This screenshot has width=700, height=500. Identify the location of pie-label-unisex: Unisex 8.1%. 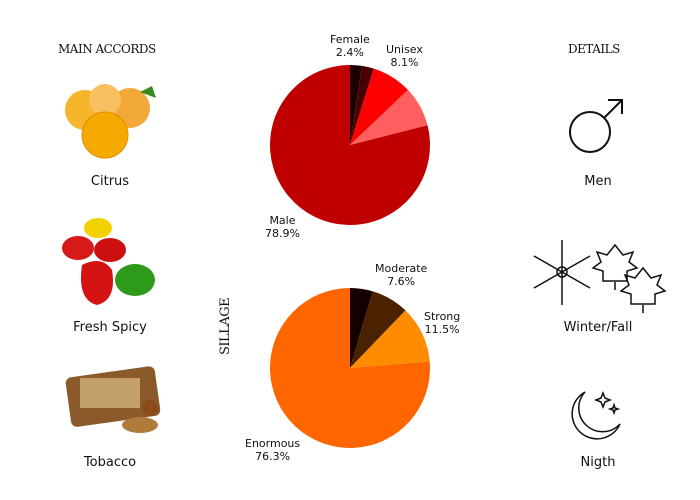
(404, 56).